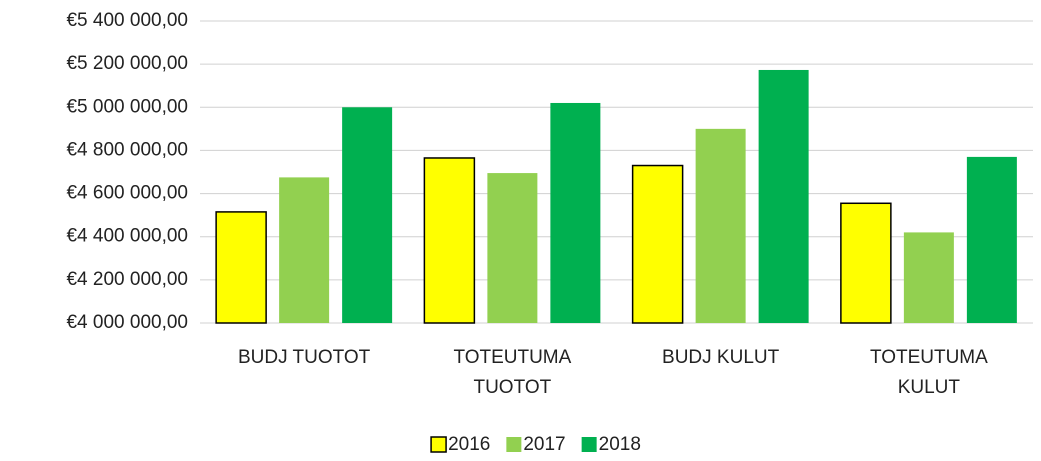 This screenshot has width=1041, height=461. I want to click on y-tick-label: €4 000 000,00, so click(127, 322).